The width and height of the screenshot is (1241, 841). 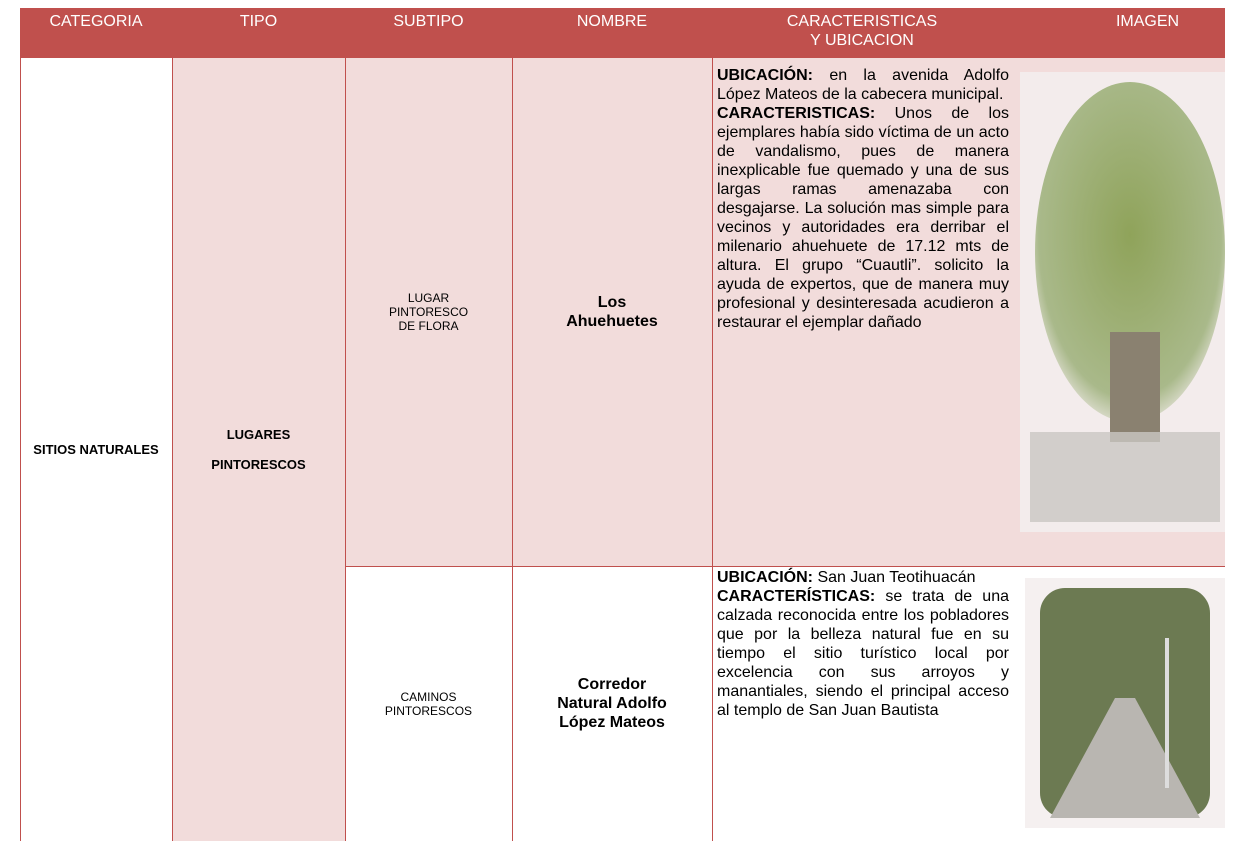 What do you see at coordinates (428, 312) in the screenshot?
I see `subtype-cell: LUGAR PINTORESCO DE FLORA` at bounding box center [428, 312].